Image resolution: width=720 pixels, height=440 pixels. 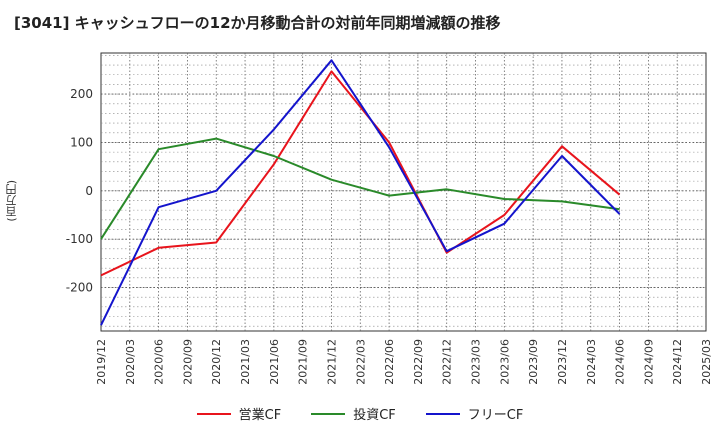 What do you see at coordinates (360, 362) in the screenshot?
I see `x-tick-label: 2022/03` at bounding box center [360, 362].